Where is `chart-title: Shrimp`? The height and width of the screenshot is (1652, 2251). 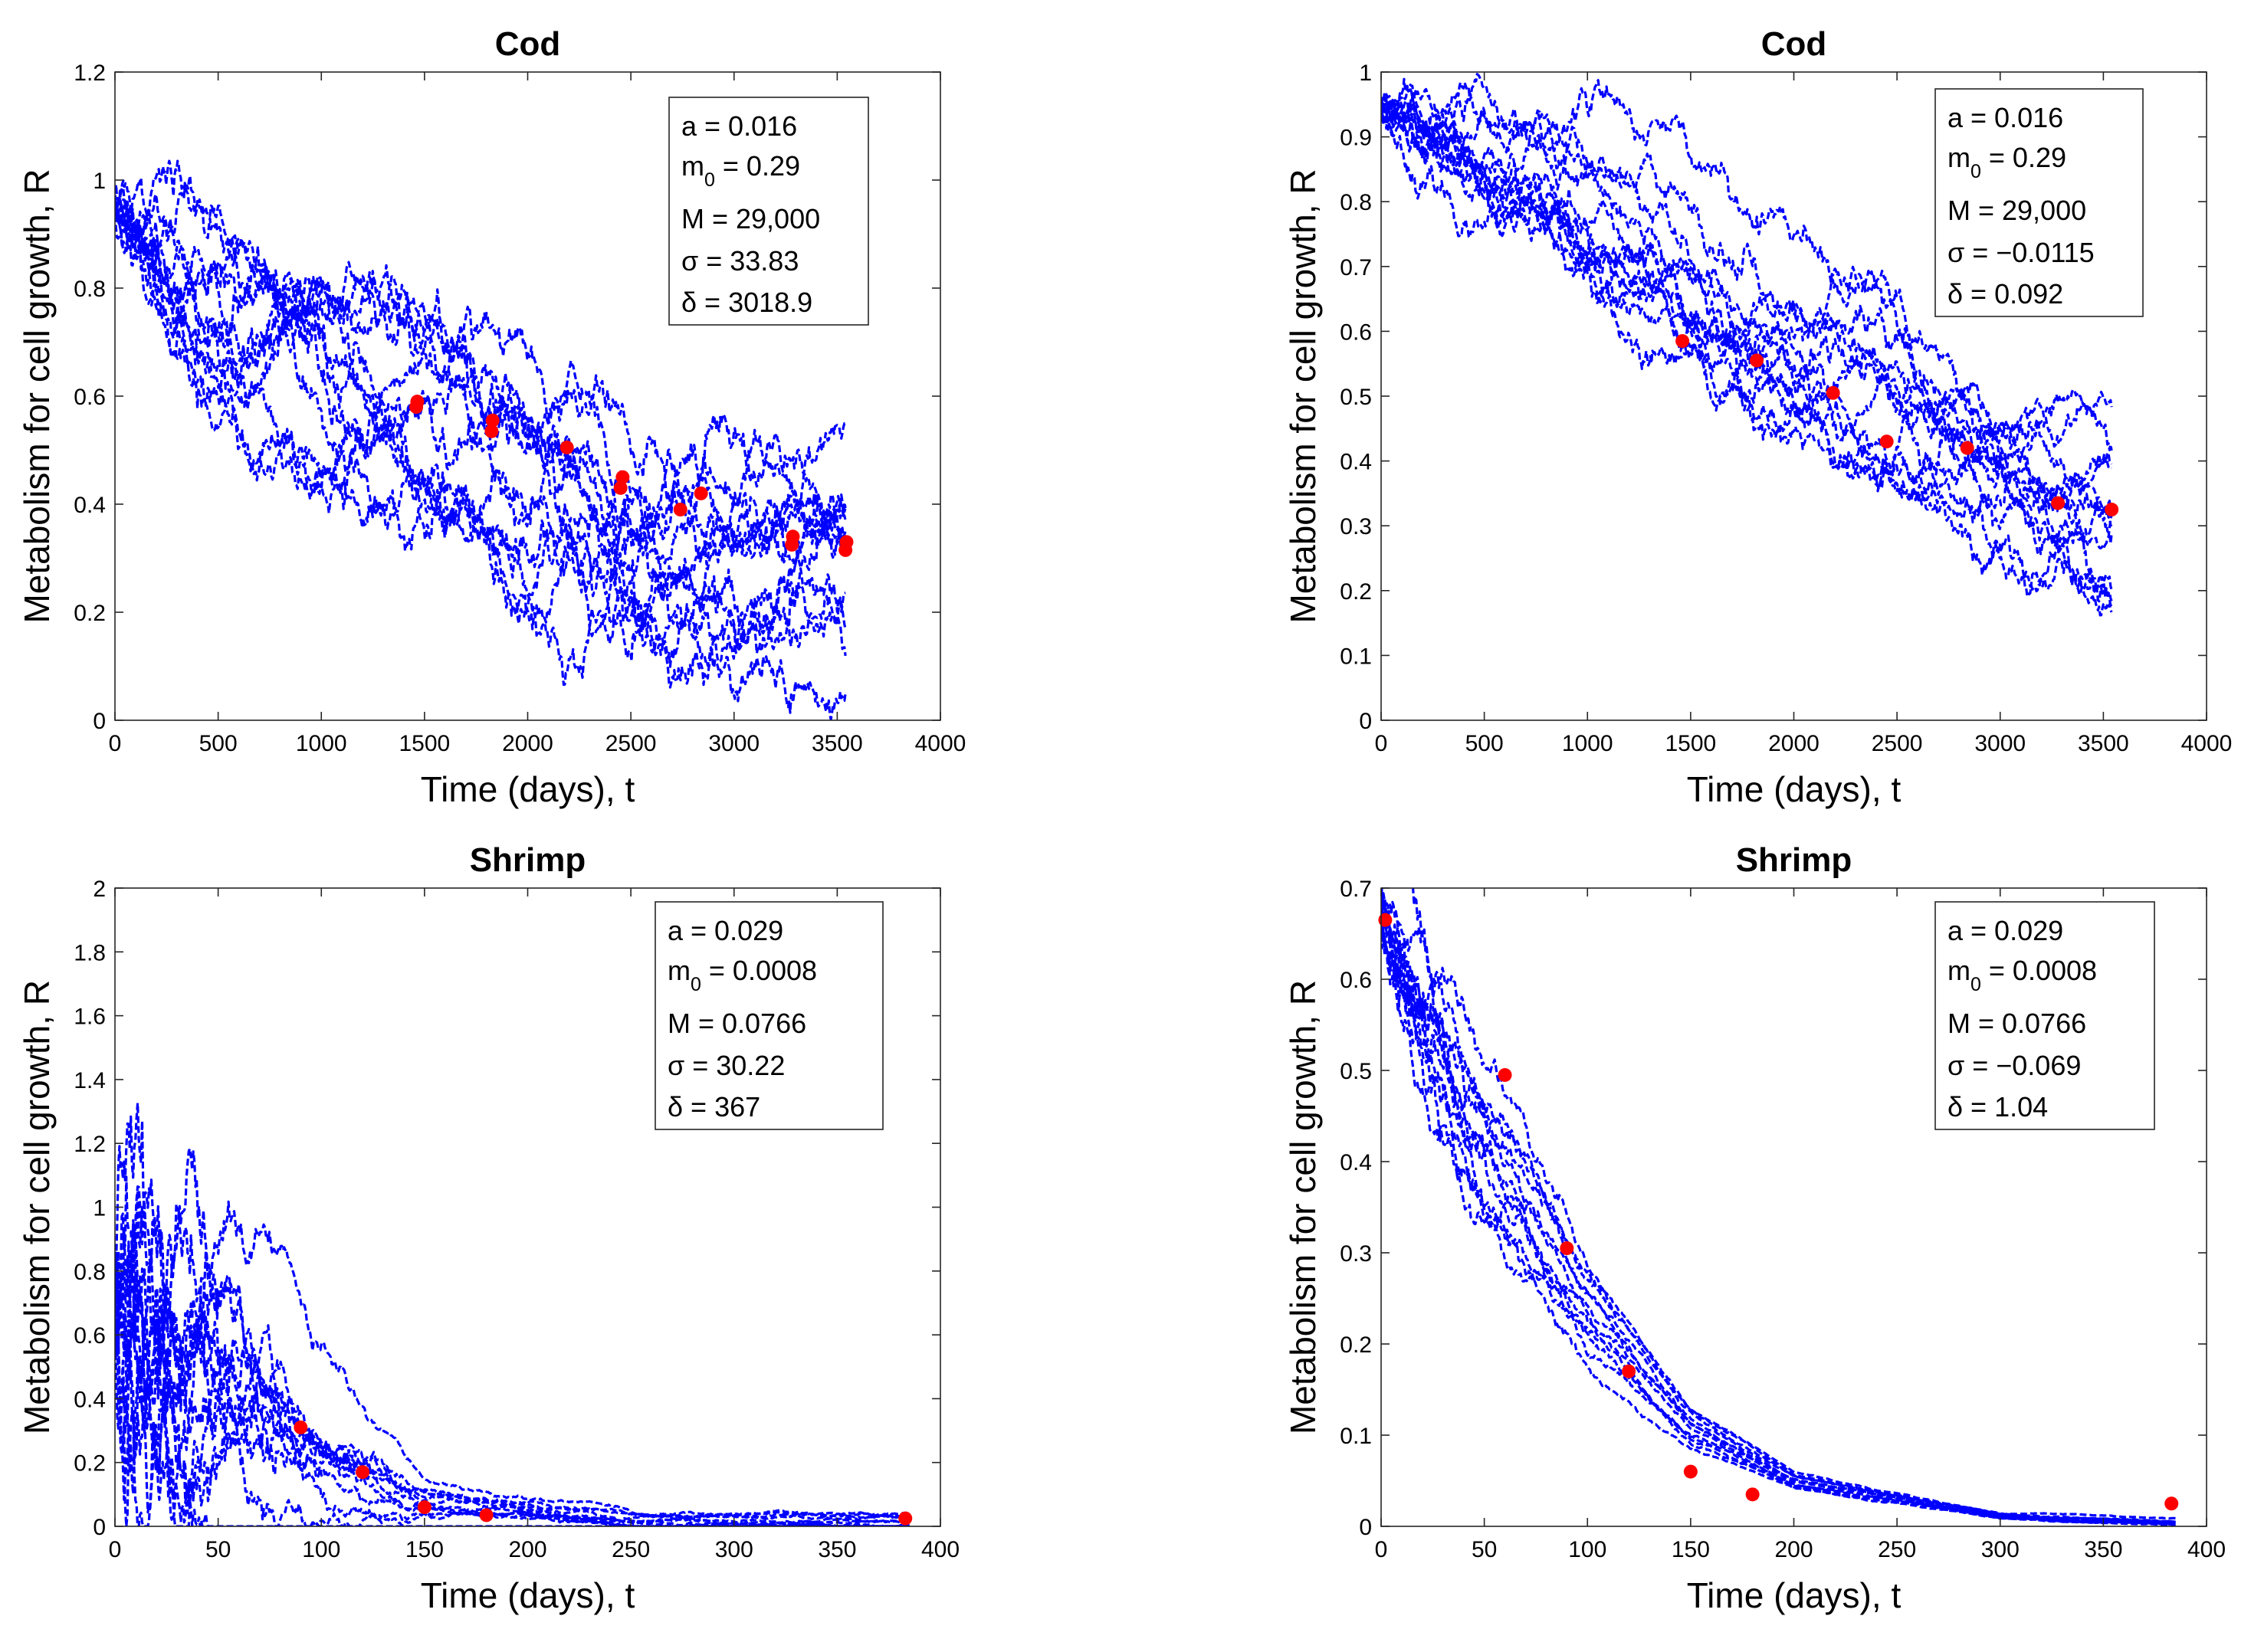
chart-title: Shrimp is located at coordinates (528, 860).